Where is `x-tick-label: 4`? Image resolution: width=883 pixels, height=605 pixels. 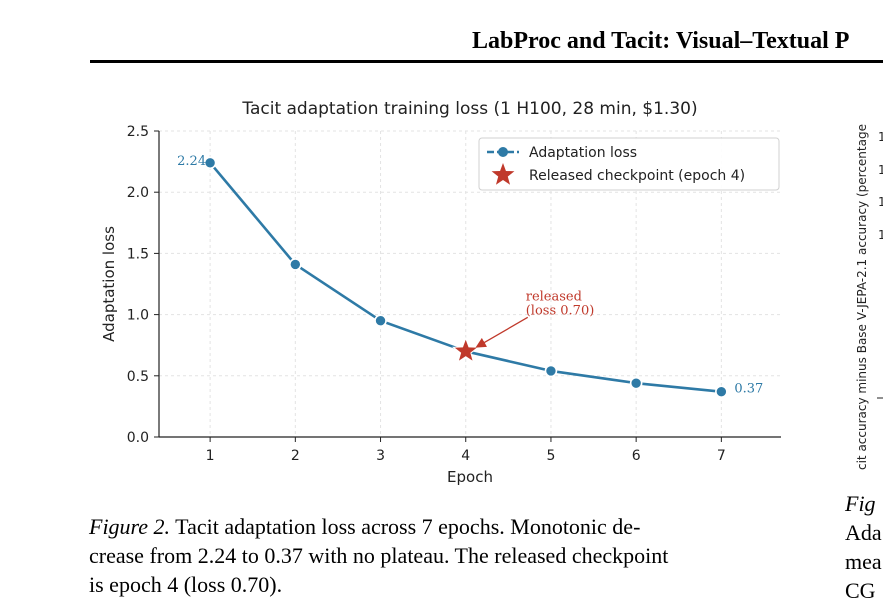
x-tick-label: 4 is located at coordinates (465, 456).